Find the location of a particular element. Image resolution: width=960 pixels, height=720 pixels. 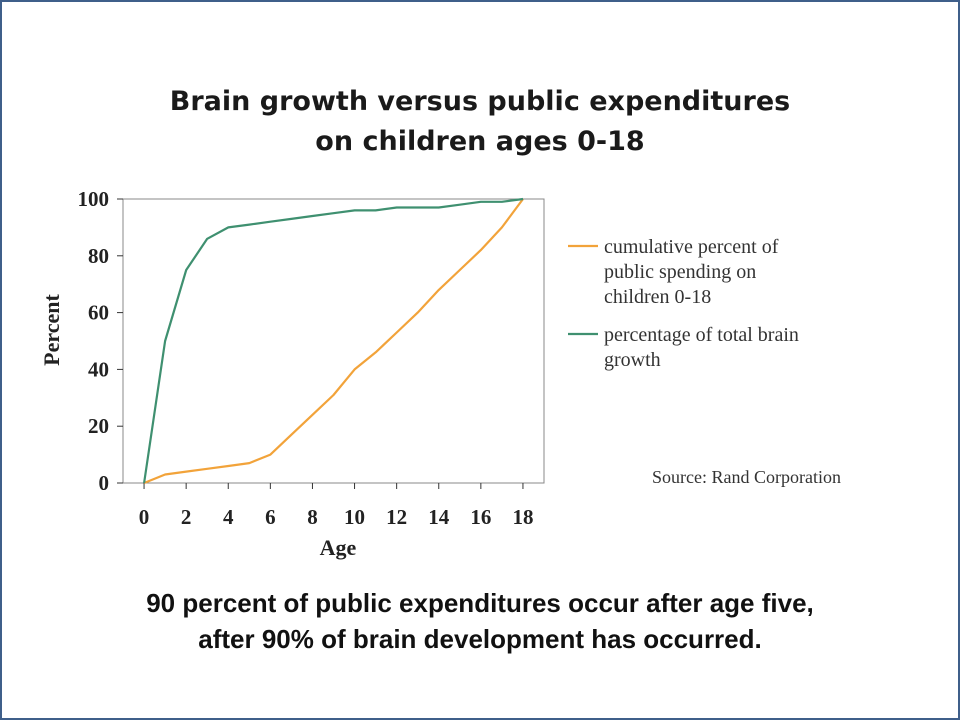

x-tick-label: 2 is located at coordinates (186, 517).